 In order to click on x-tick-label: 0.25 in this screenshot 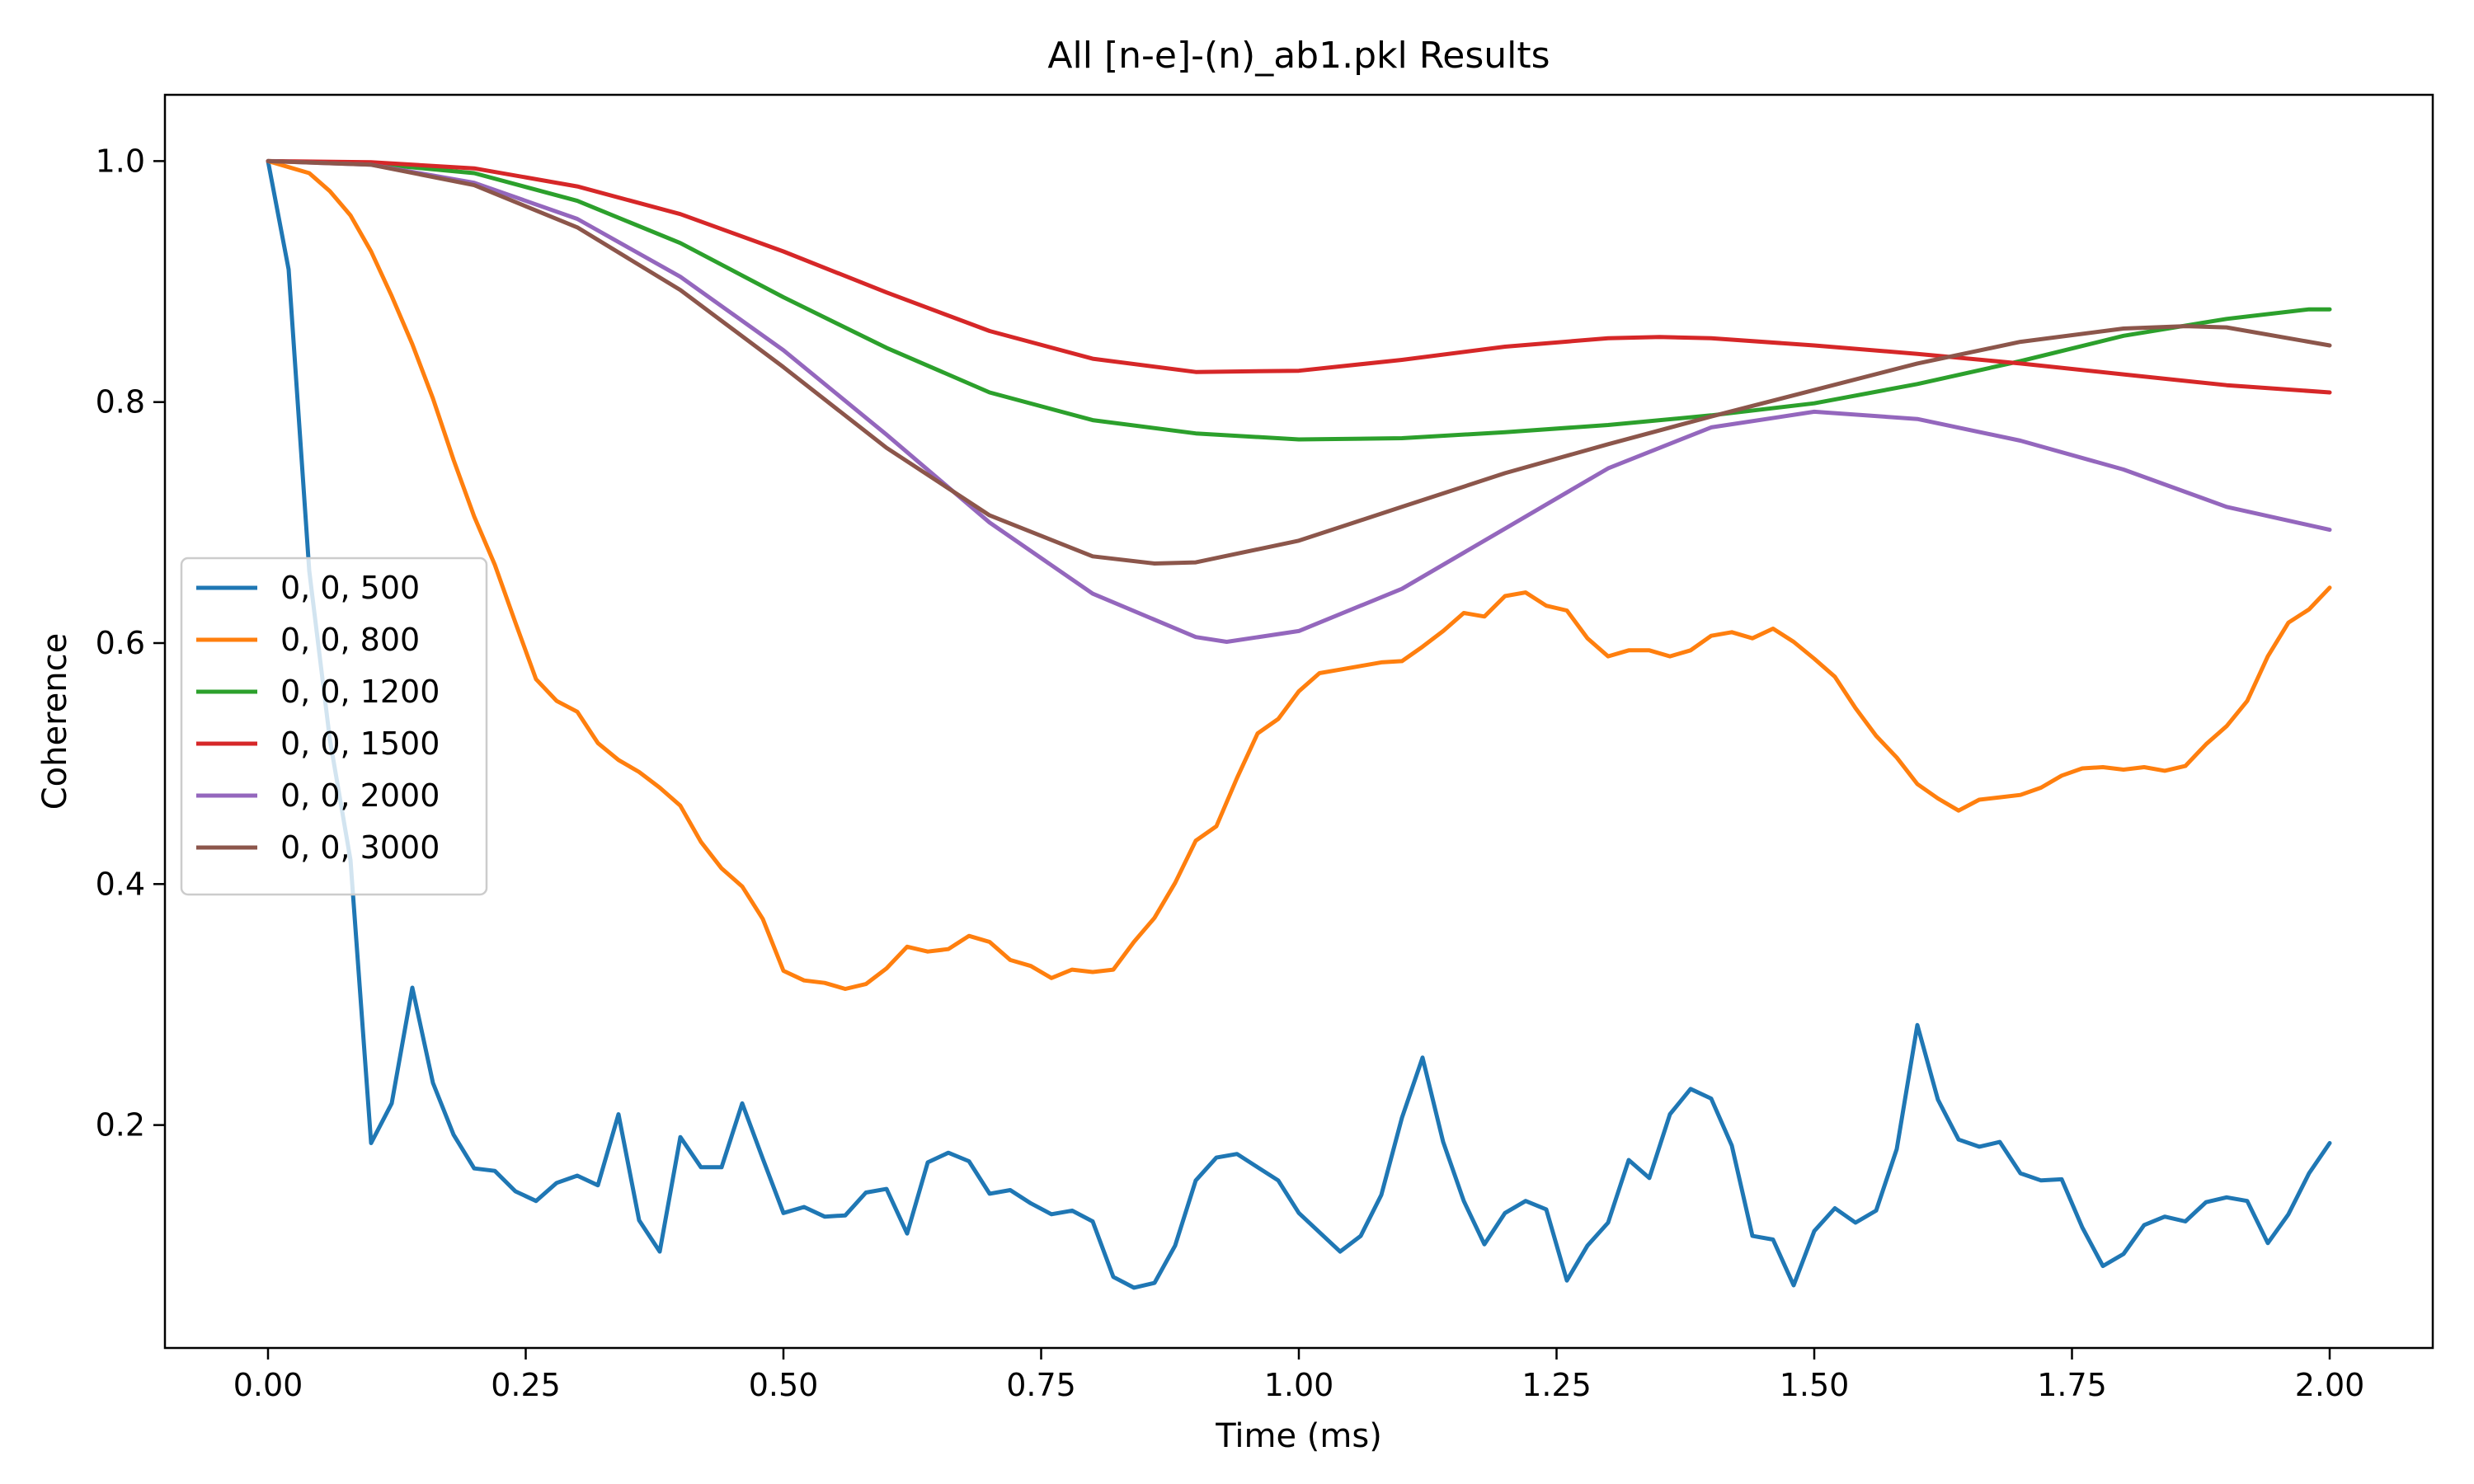, I will do `click(526, 1385)`.